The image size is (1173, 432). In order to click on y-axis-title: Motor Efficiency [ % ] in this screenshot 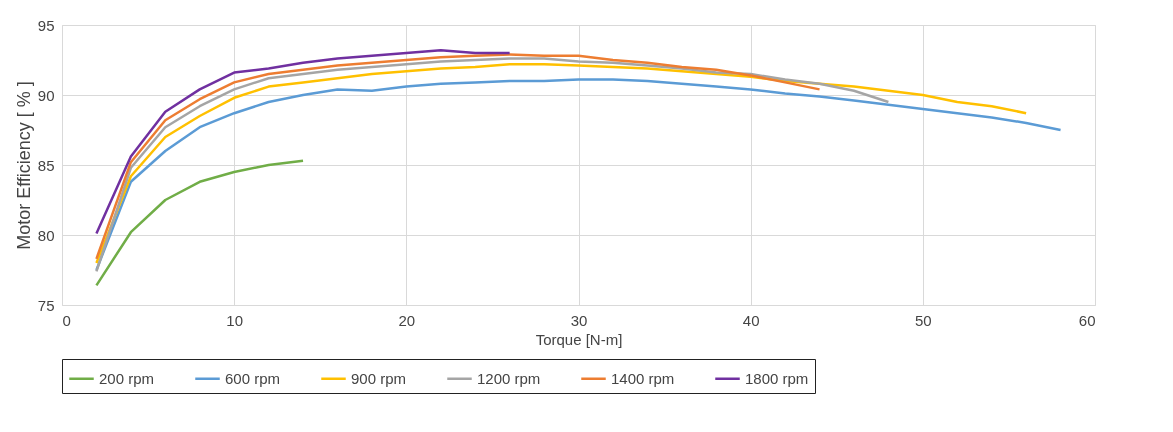, I will do `click(23, 165)`.